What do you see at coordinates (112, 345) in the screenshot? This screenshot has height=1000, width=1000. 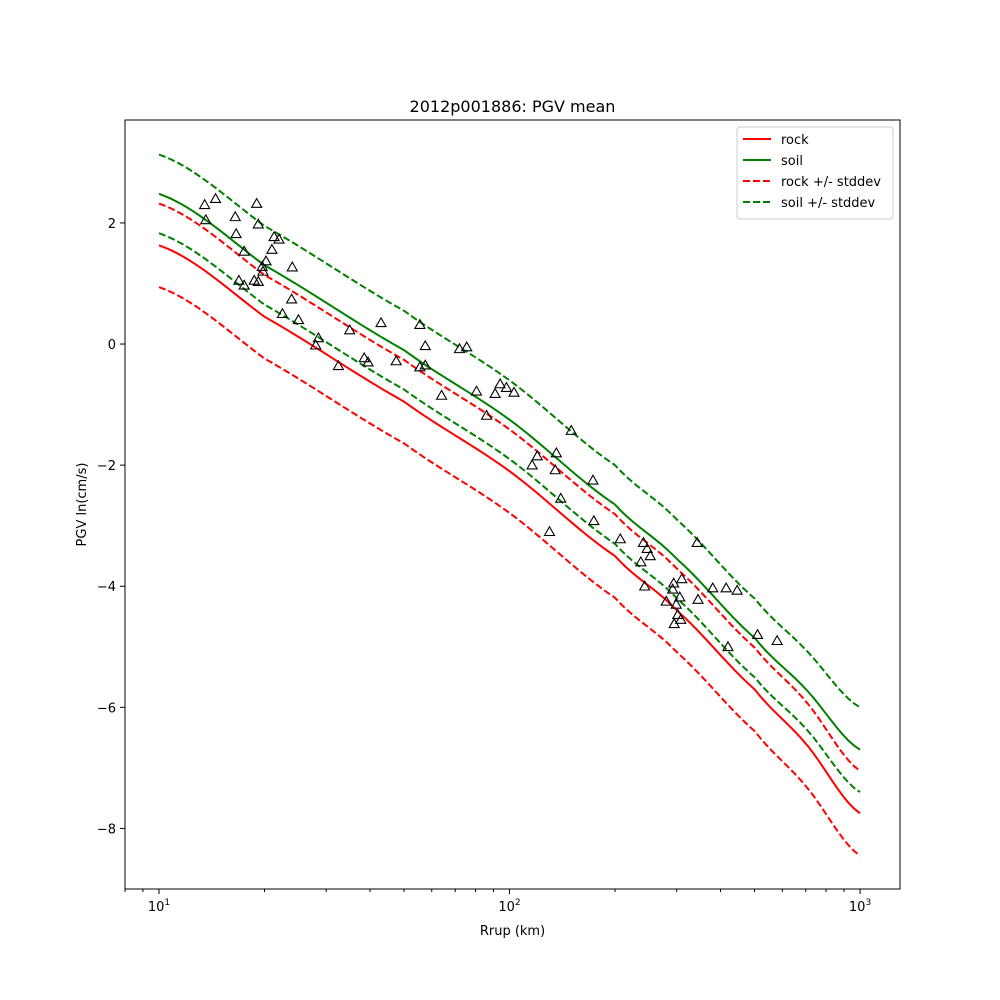 I see `y-tick-label: 0` at bounding box center [112, 345].